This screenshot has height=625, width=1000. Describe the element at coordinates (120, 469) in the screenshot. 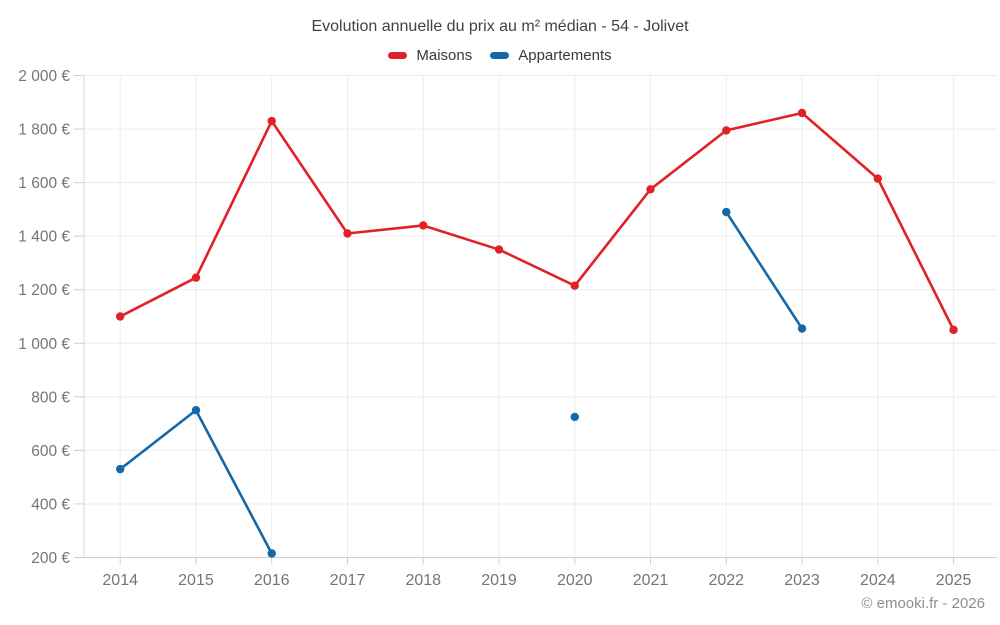

I see `data-point-appartements-2014` at that location.